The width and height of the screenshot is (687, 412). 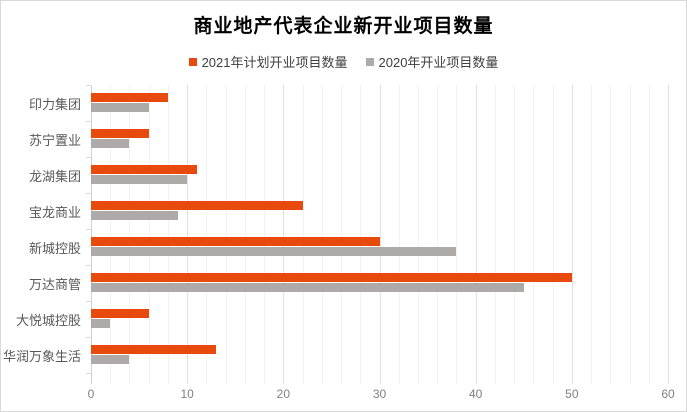 I want to click on category-label: 宝龙商业, so click(x=54, y=212).